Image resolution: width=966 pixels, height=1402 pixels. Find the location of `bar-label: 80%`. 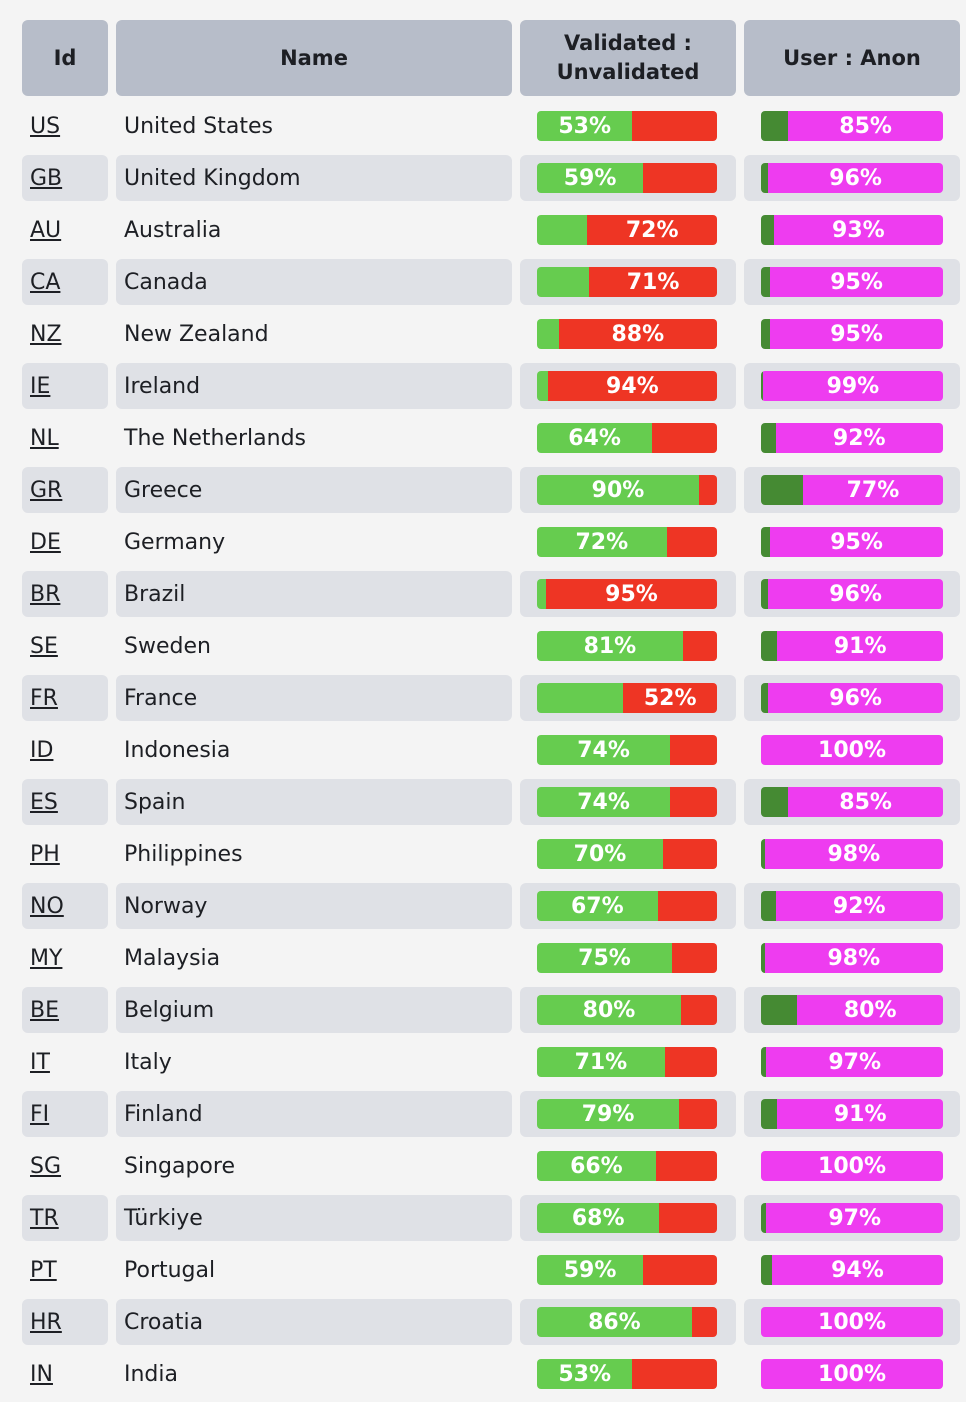

bar-label: 80% is located at coordinates (609, 1010).